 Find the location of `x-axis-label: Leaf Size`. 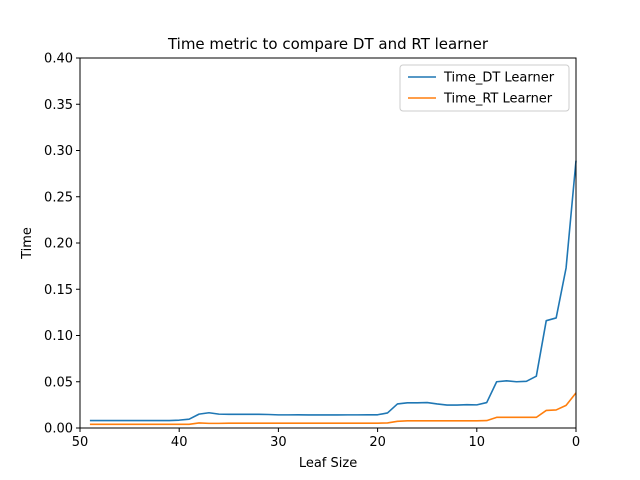

x-axis-label: Leaf Size is located at coordinates (328, 463).